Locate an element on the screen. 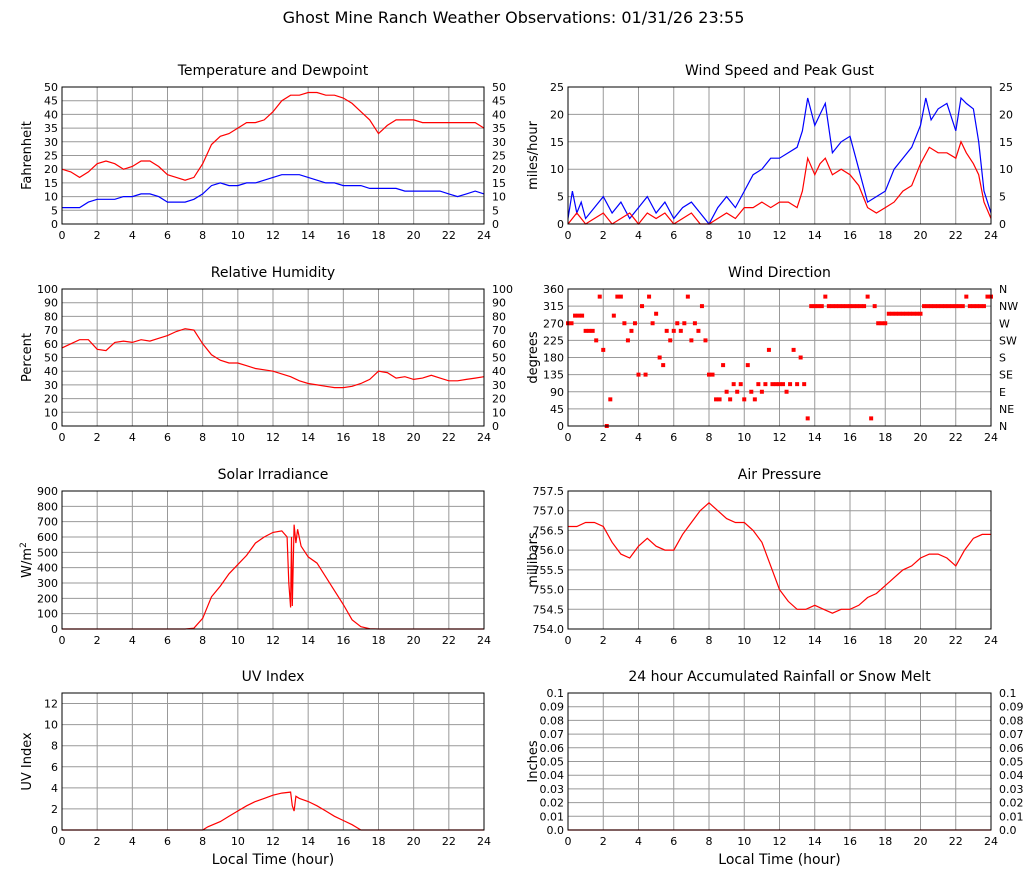 This screenshot has width=1027, height=878. x-tick-label: 8 is located at coordinates (202, 841).